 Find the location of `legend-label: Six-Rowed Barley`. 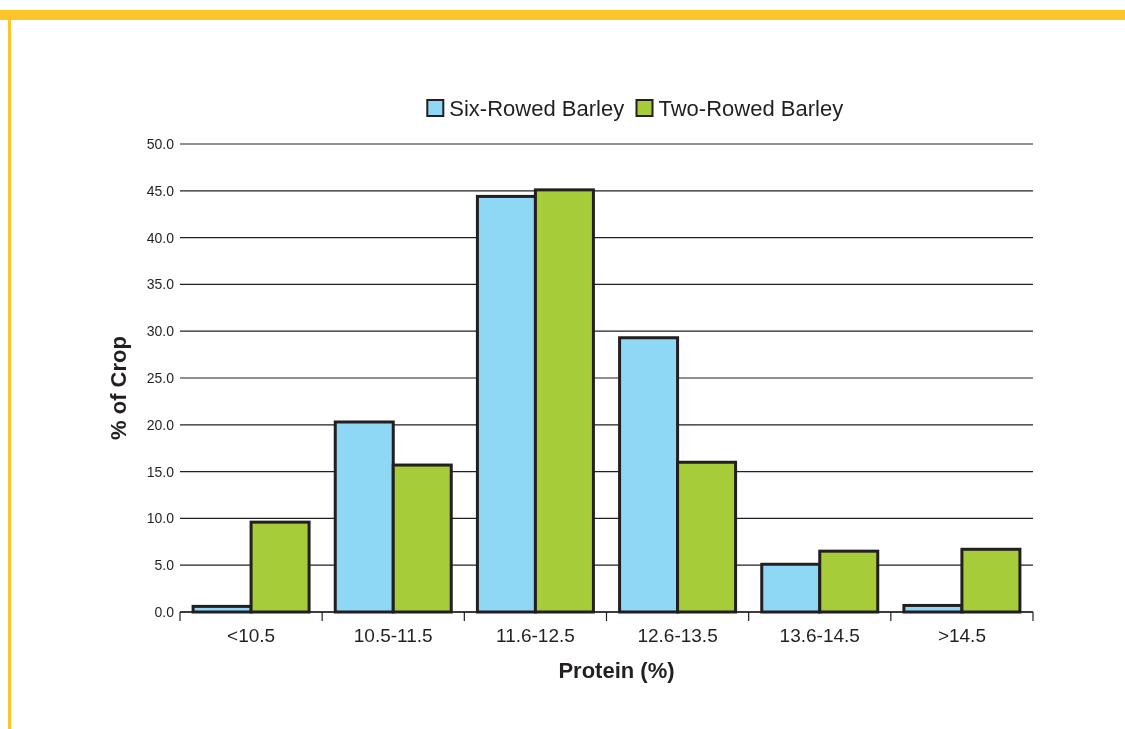

legend-label: Six-Rowed Barley is located at coordinates (537, 108).